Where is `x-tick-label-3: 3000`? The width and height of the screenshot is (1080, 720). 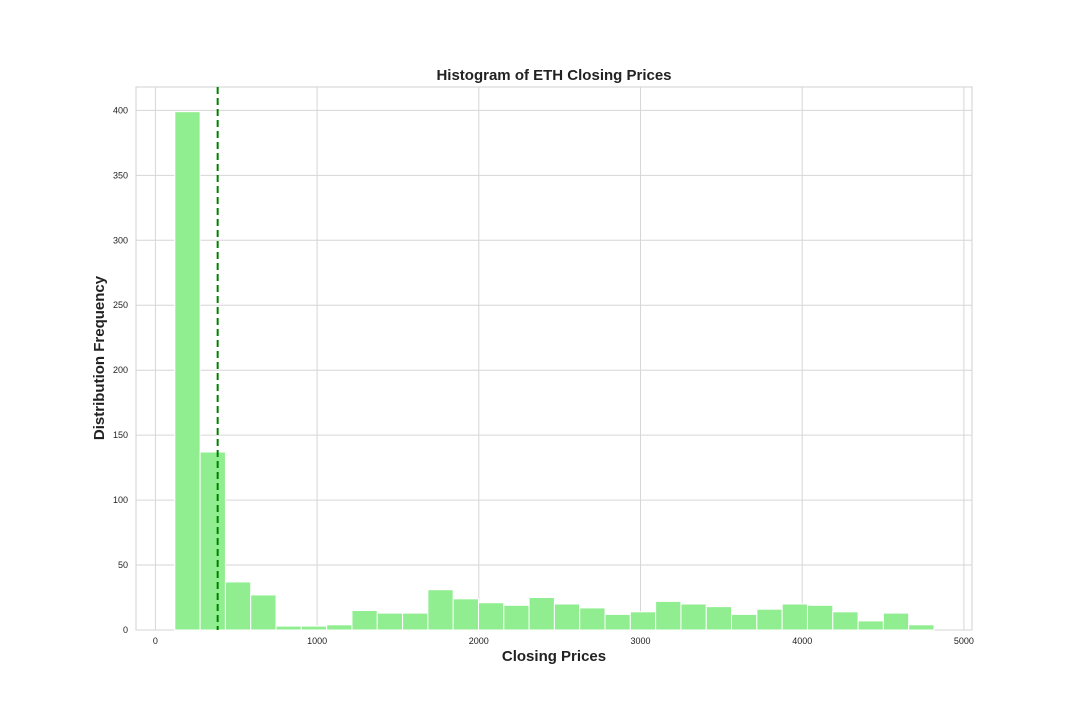 x-tick-label-3: 3000 is located at coordinates (640, 641).